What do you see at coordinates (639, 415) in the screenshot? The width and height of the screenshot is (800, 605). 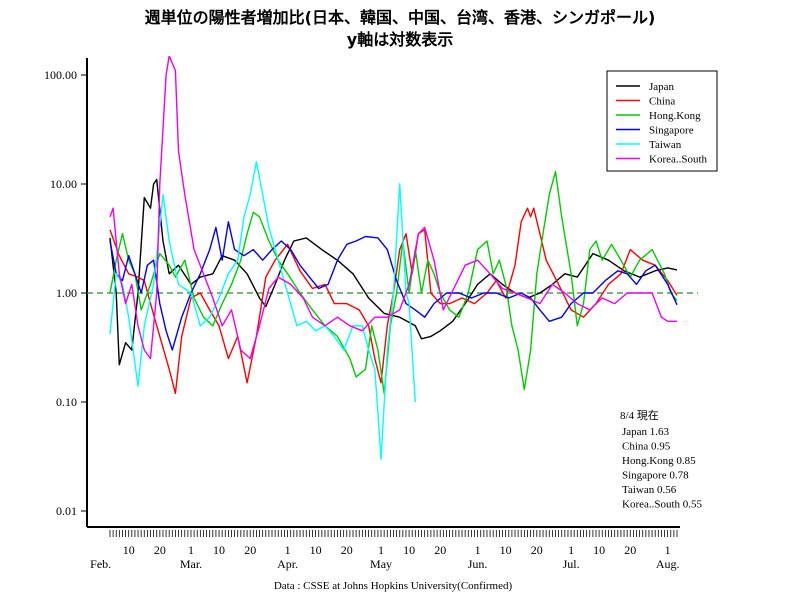 I see `annotation-title: 8/4 現在` at bounding box center [639, 415].